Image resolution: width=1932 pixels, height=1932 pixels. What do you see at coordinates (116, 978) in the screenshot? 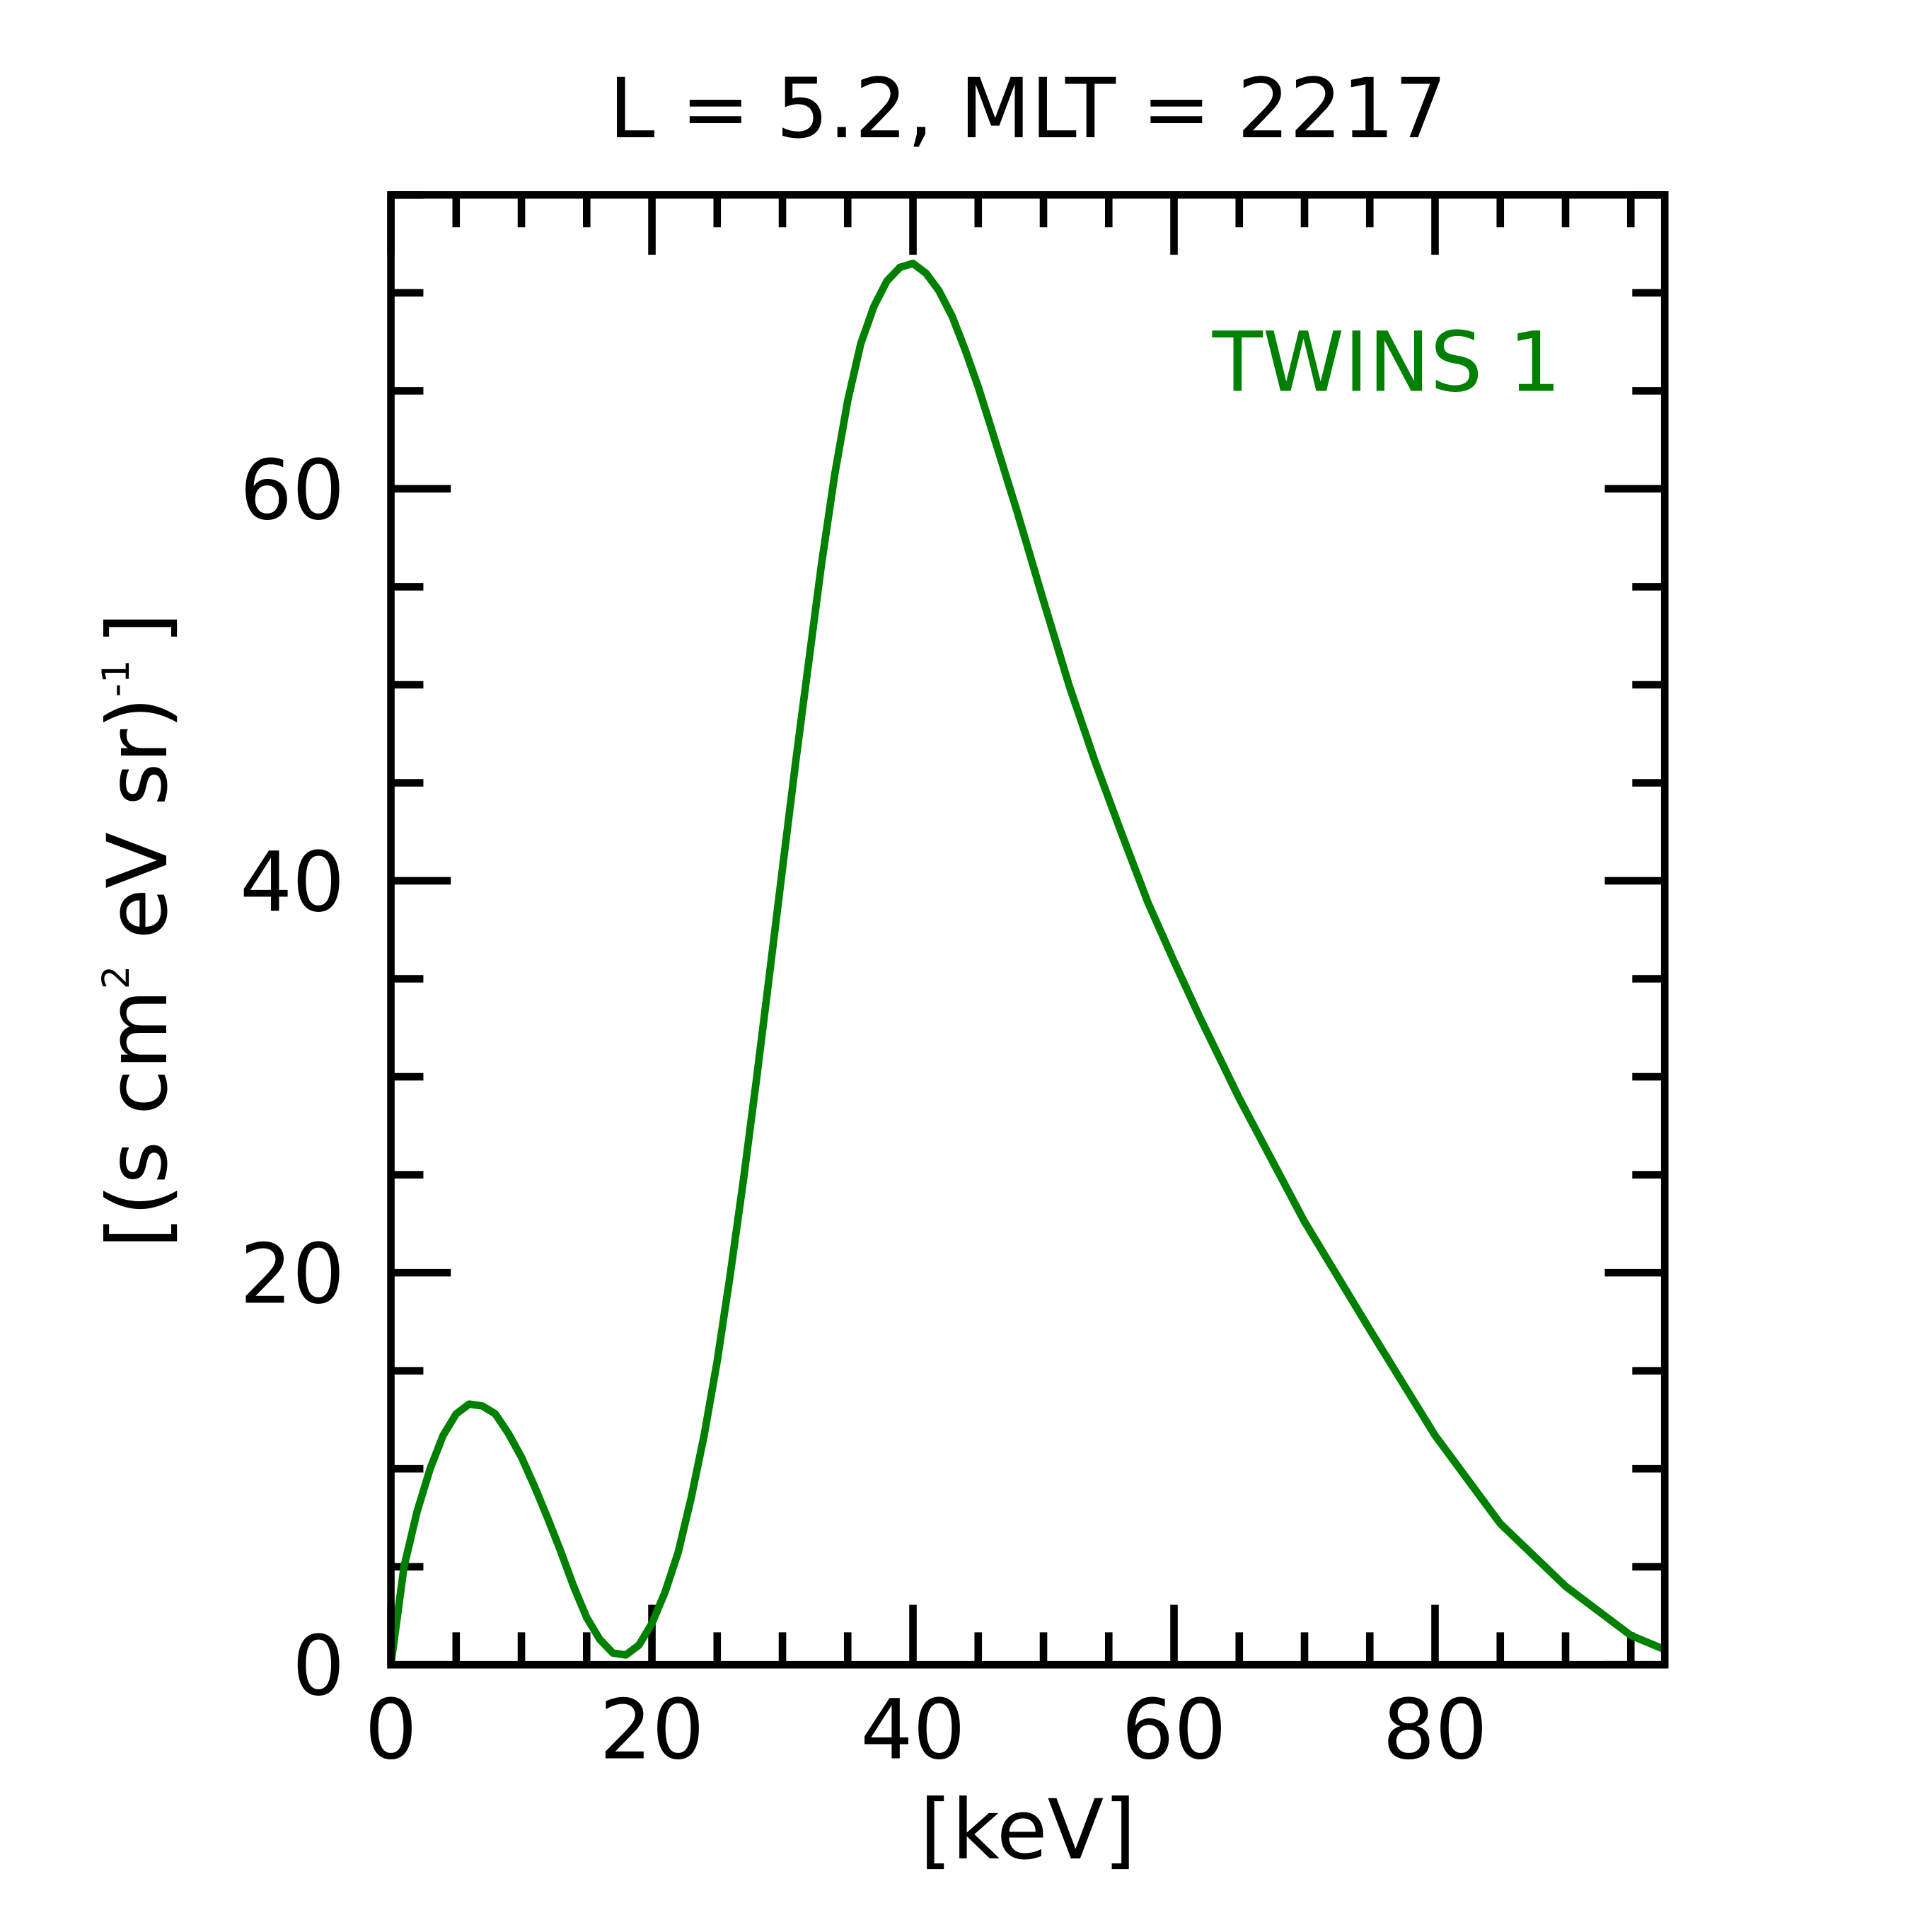
I see `y-label-sup: 2` at bounding box center [116, 978].